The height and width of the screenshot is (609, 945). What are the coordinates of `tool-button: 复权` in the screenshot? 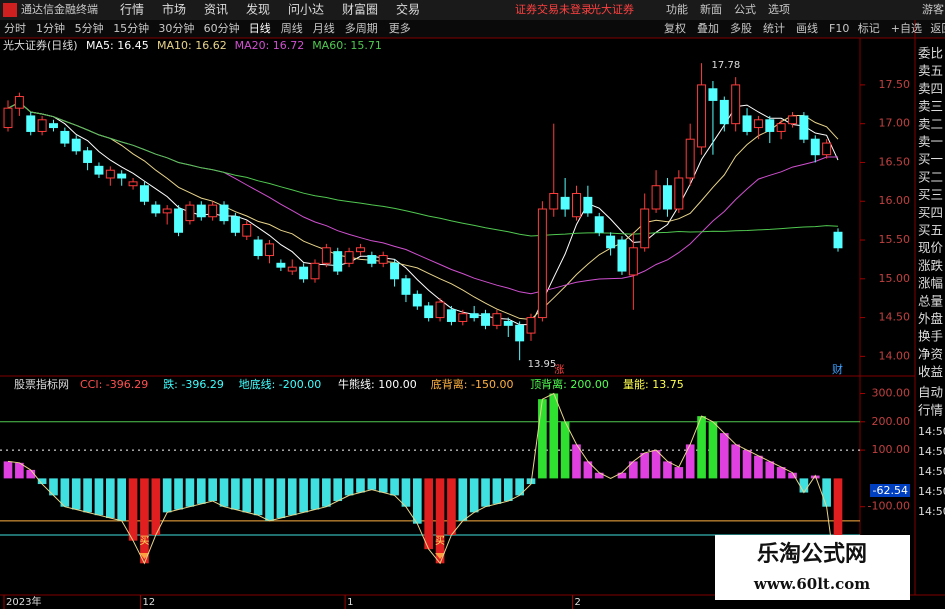 It's located at (675, 28).